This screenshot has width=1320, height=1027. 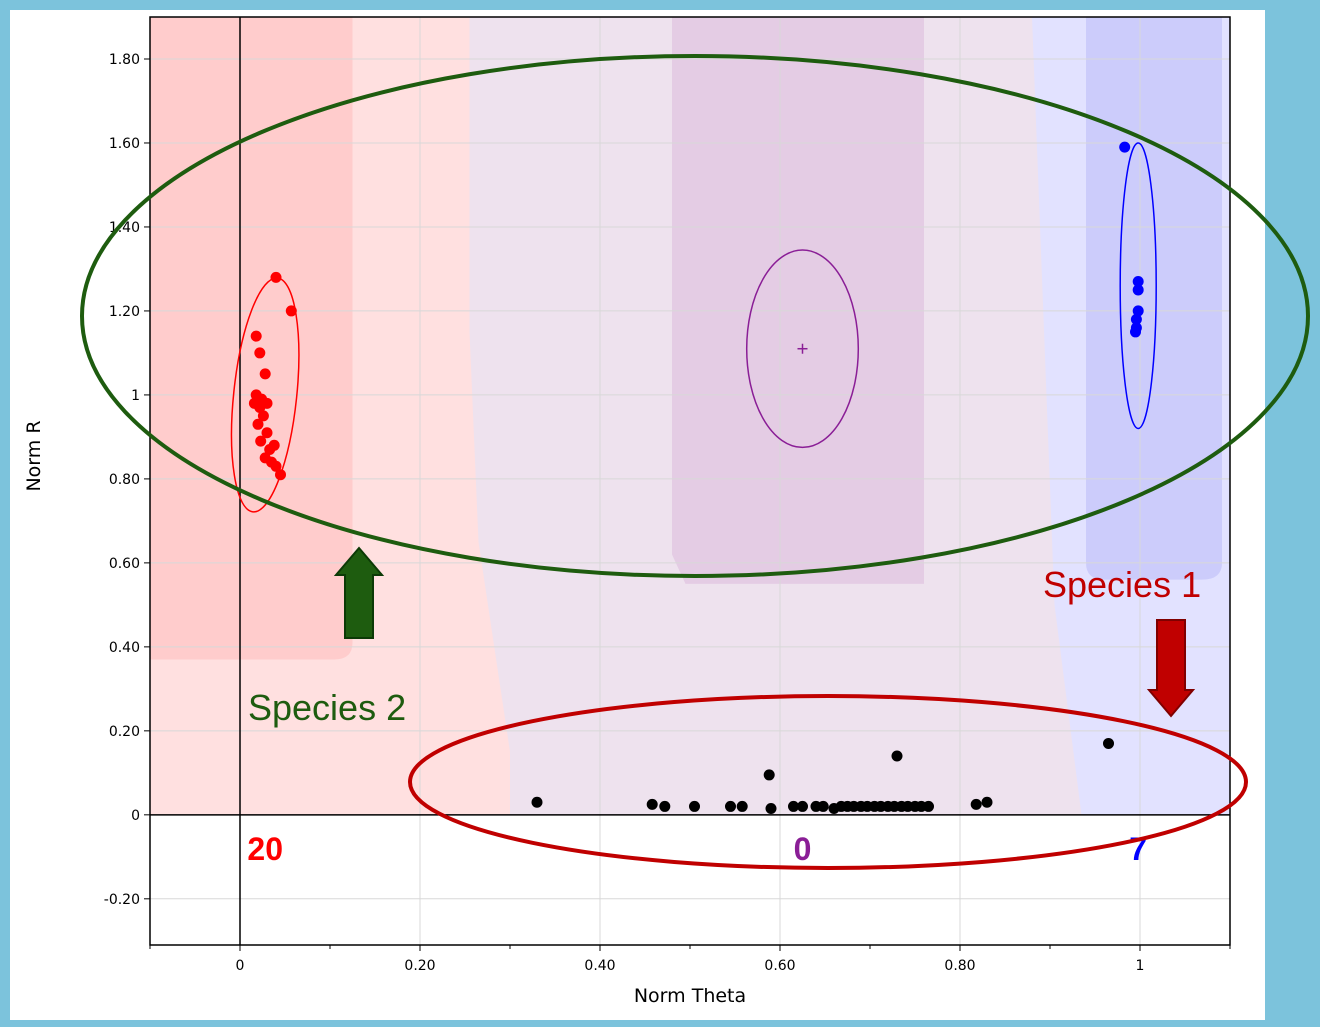 What do you see at coordinates (359, 592) in the screenshot?
I see `species-2-arrow` at bounding box center [359, 592].